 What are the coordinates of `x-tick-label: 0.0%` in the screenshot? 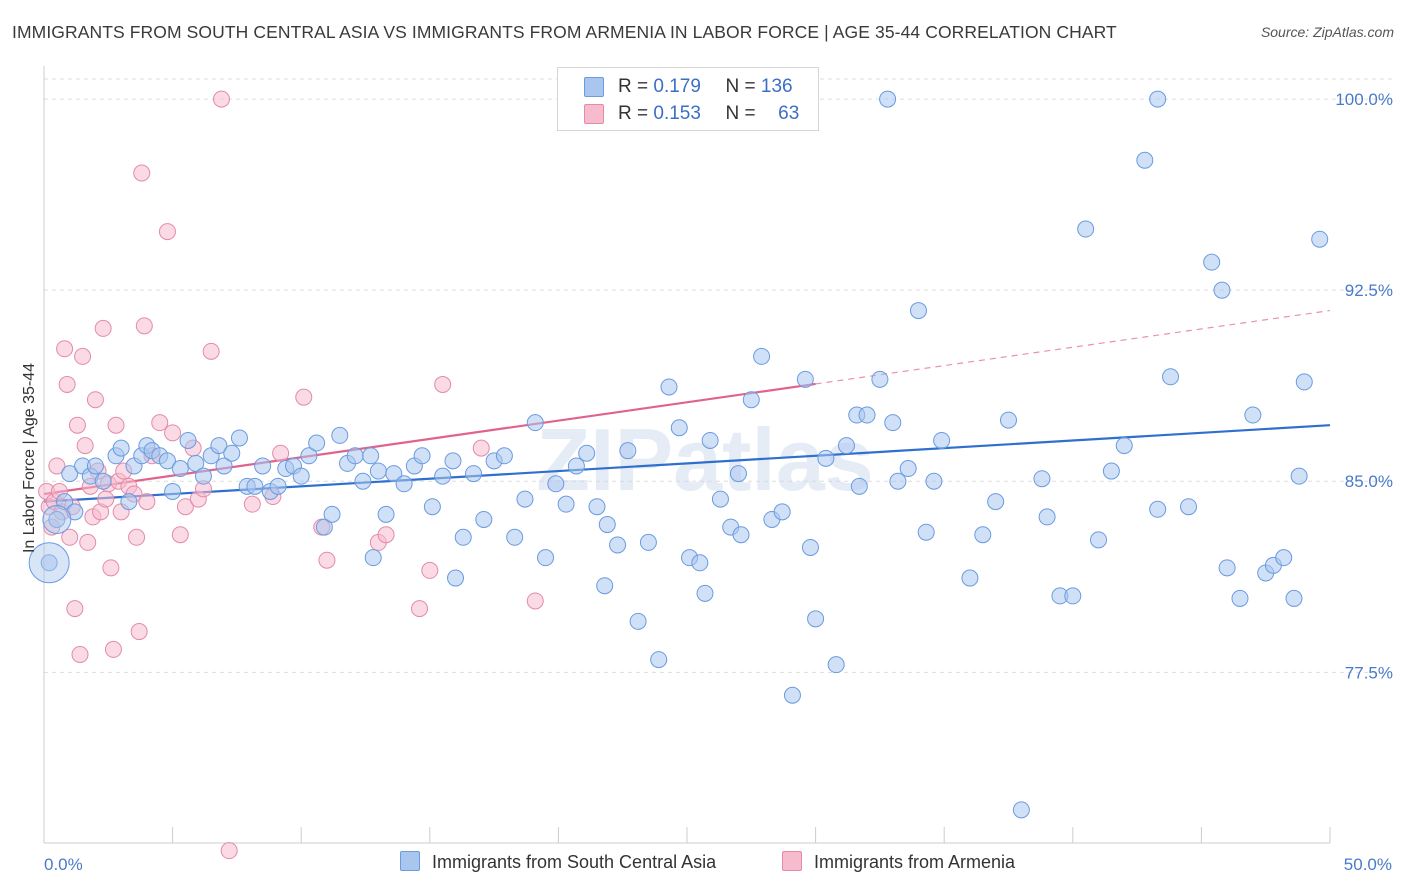 It's located at (63, 864).